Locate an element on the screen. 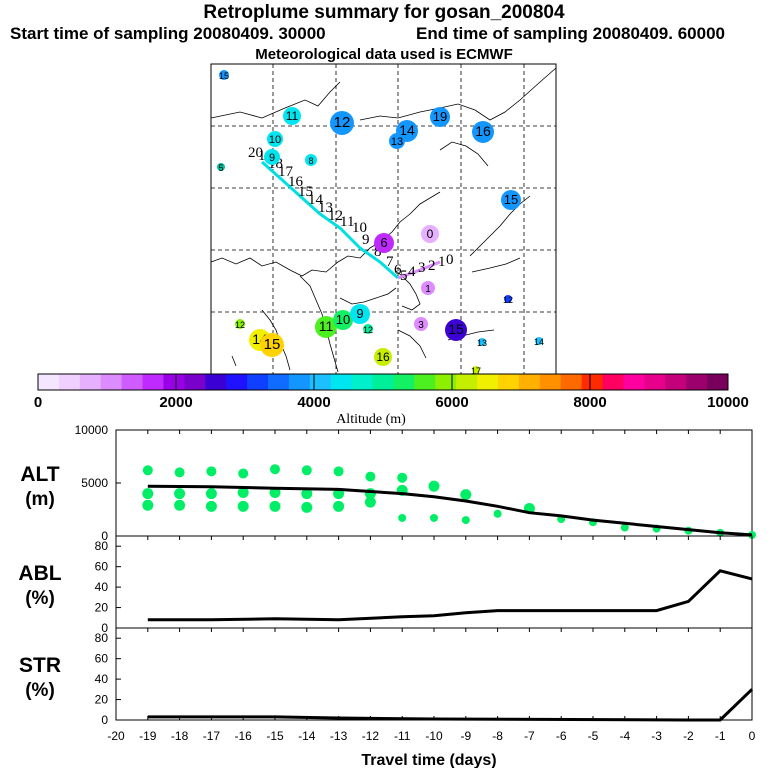 This screenshot has width=768, height=768. panel-ylabel: ALT is located at coordinates (39, 474).